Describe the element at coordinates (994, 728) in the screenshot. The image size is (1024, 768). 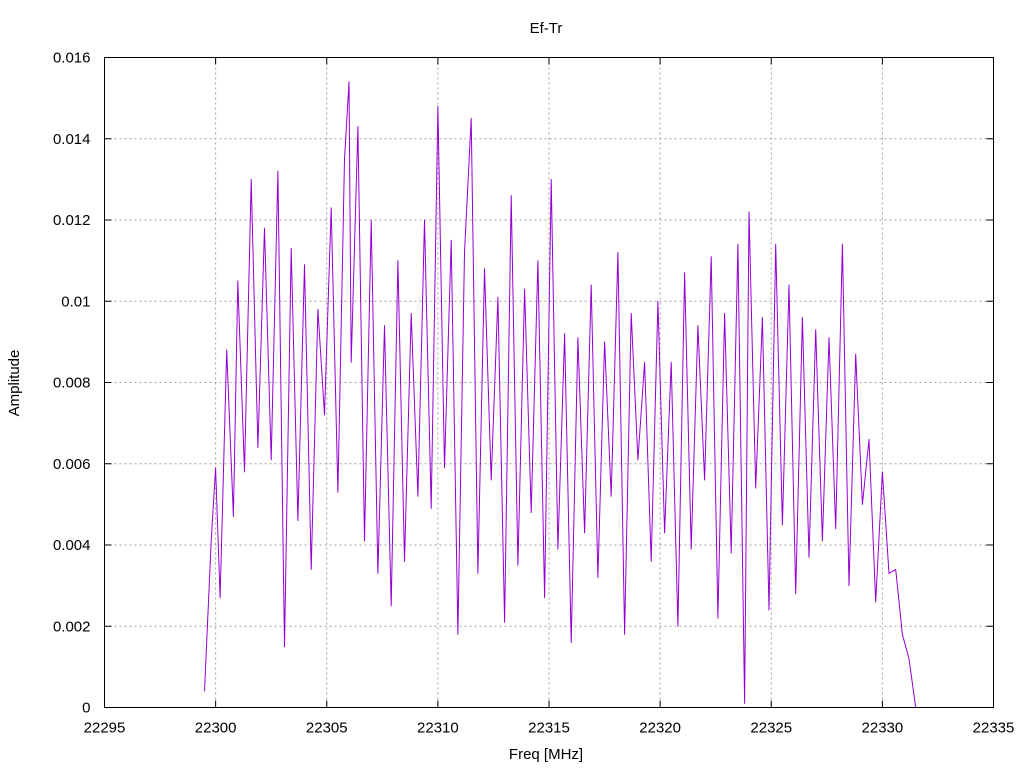
I see `x-tick-label: 22335` at that location.